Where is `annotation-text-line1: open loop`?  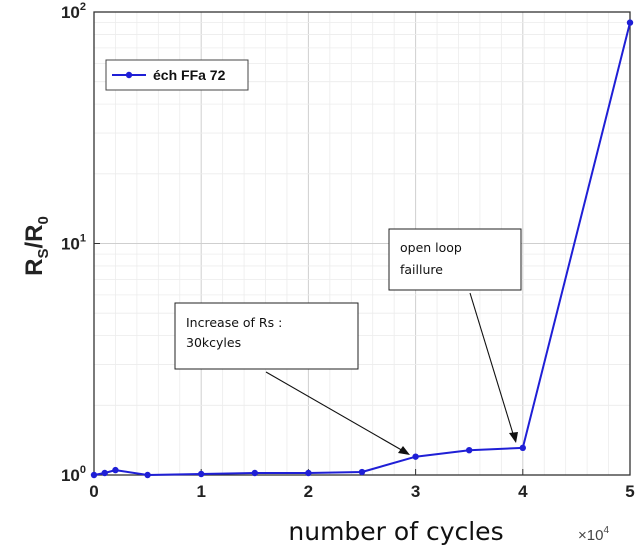
annotation-text-line1: open loop is located at coordinates (431, 247).